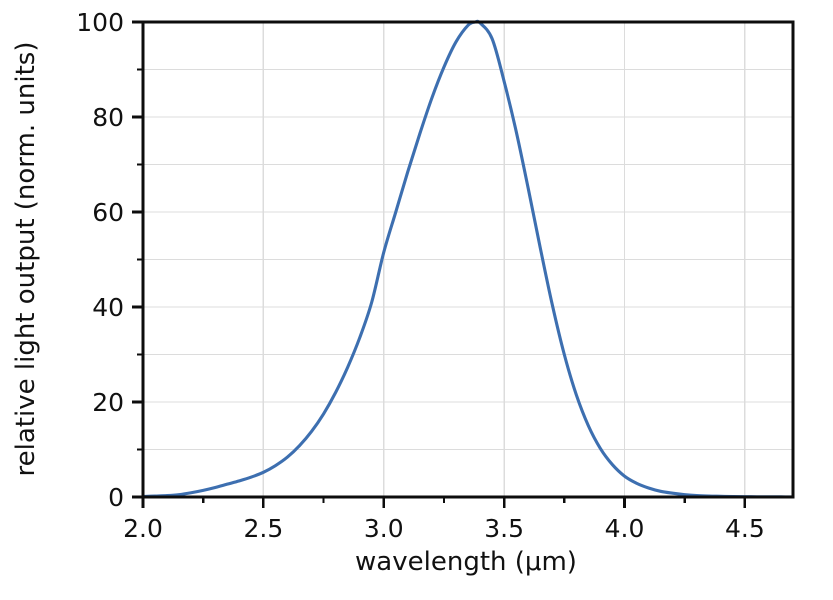  Describe the element at coordinates (745, 528) in the screenshot. I see `x-tick-label: 4.5` at that location.